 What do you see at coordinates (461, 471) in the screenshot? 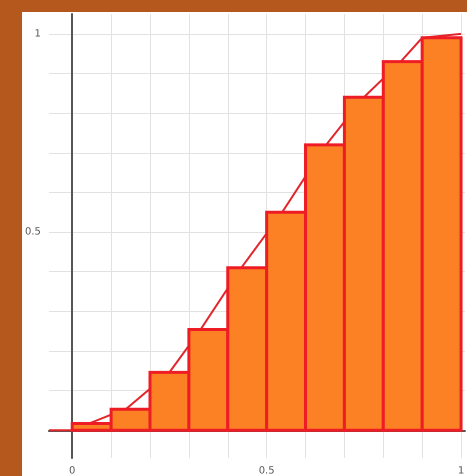
I see `x-tick-label: 1` at bounding box center [461, 471].